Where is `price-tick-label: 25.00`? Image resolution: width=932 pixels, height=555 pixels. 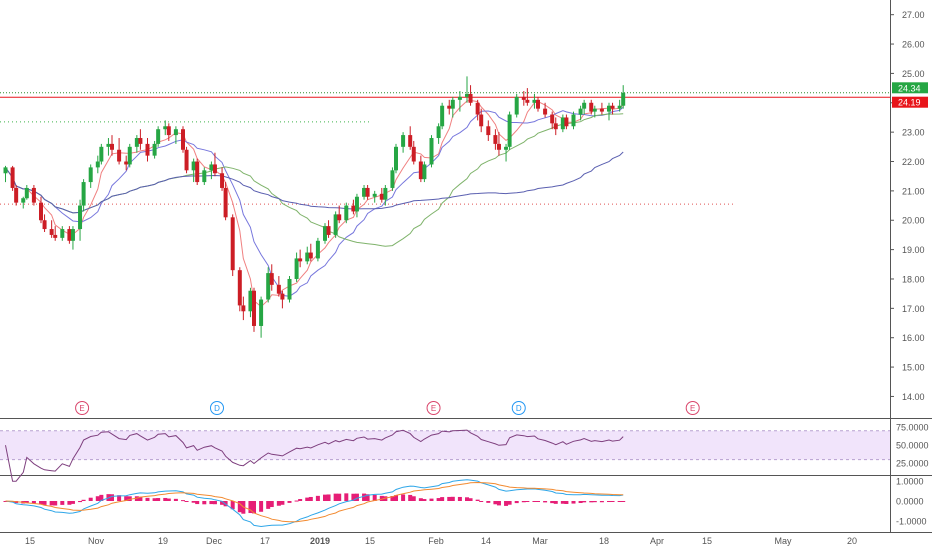
price-tick-label: 25.00 is located at coordinates (913, 74).